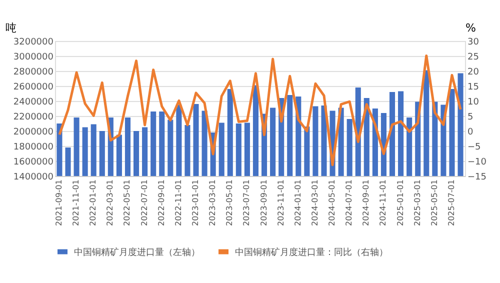 Image resolution: width=500 pixels, height=283 pixels. What do you see at coordinates (477, 177) in the screenshot?
I see `y2-tick-label: −15` at bounding box center [477, 177].